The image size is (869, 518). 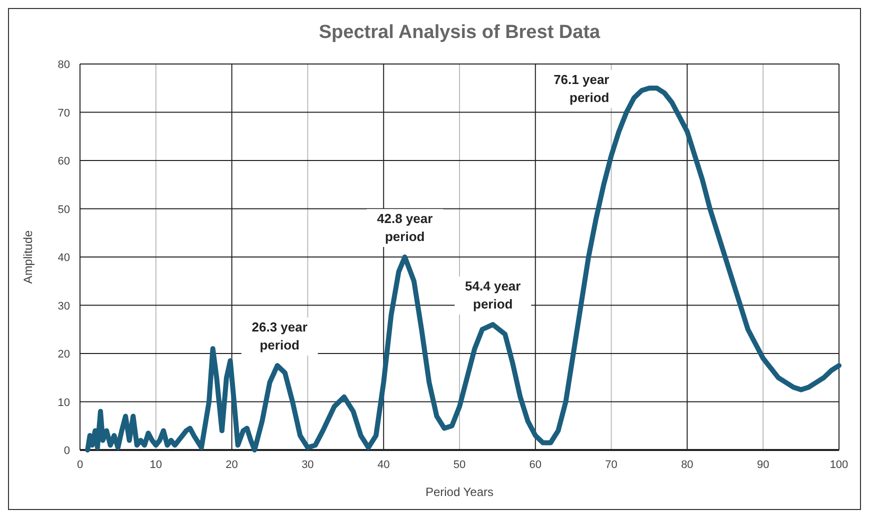 I want to click on annotation: 54.4 year period, so click(x=493, y=295).